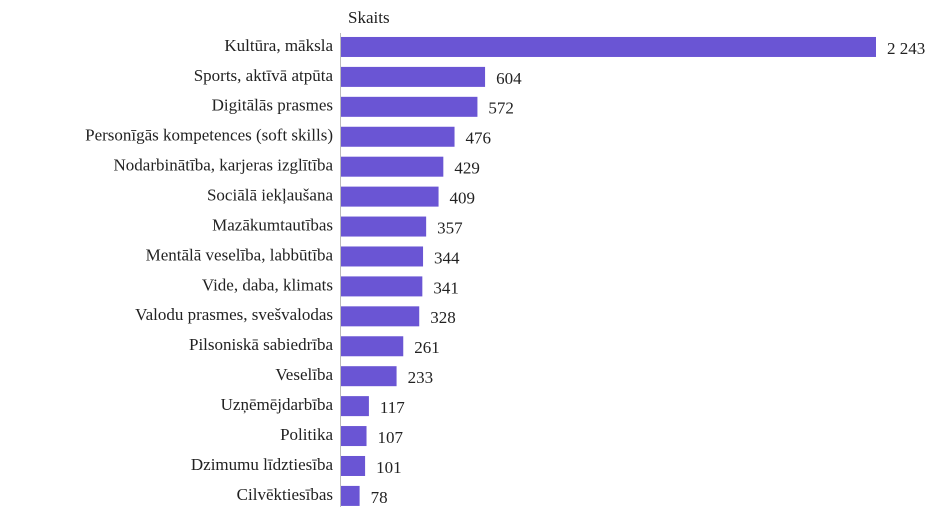  Describe the element at coordinates (427, 347) in the screenshot. I see `value-label: 261` at that location.